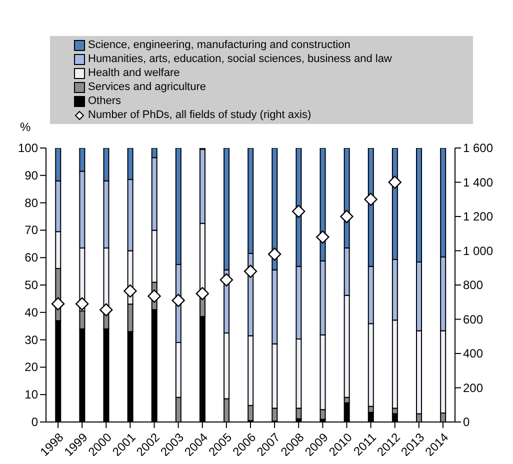  Describe the element at coordinates (134, 73) in the screenshot. I see `legend-label: Health and welfare` at that location.